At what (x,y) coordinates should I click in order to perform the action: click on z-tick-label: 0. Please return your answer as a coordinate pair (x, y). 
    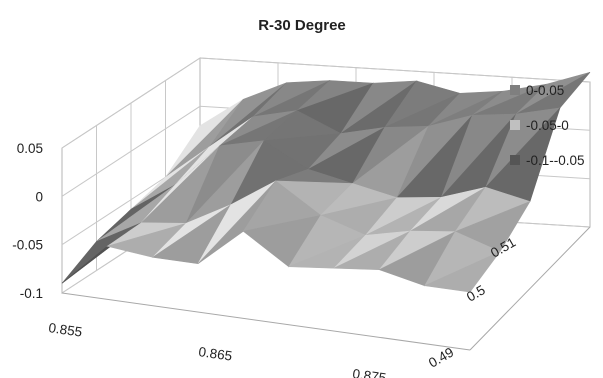
    Looking at the image, I should click on (39, 196).